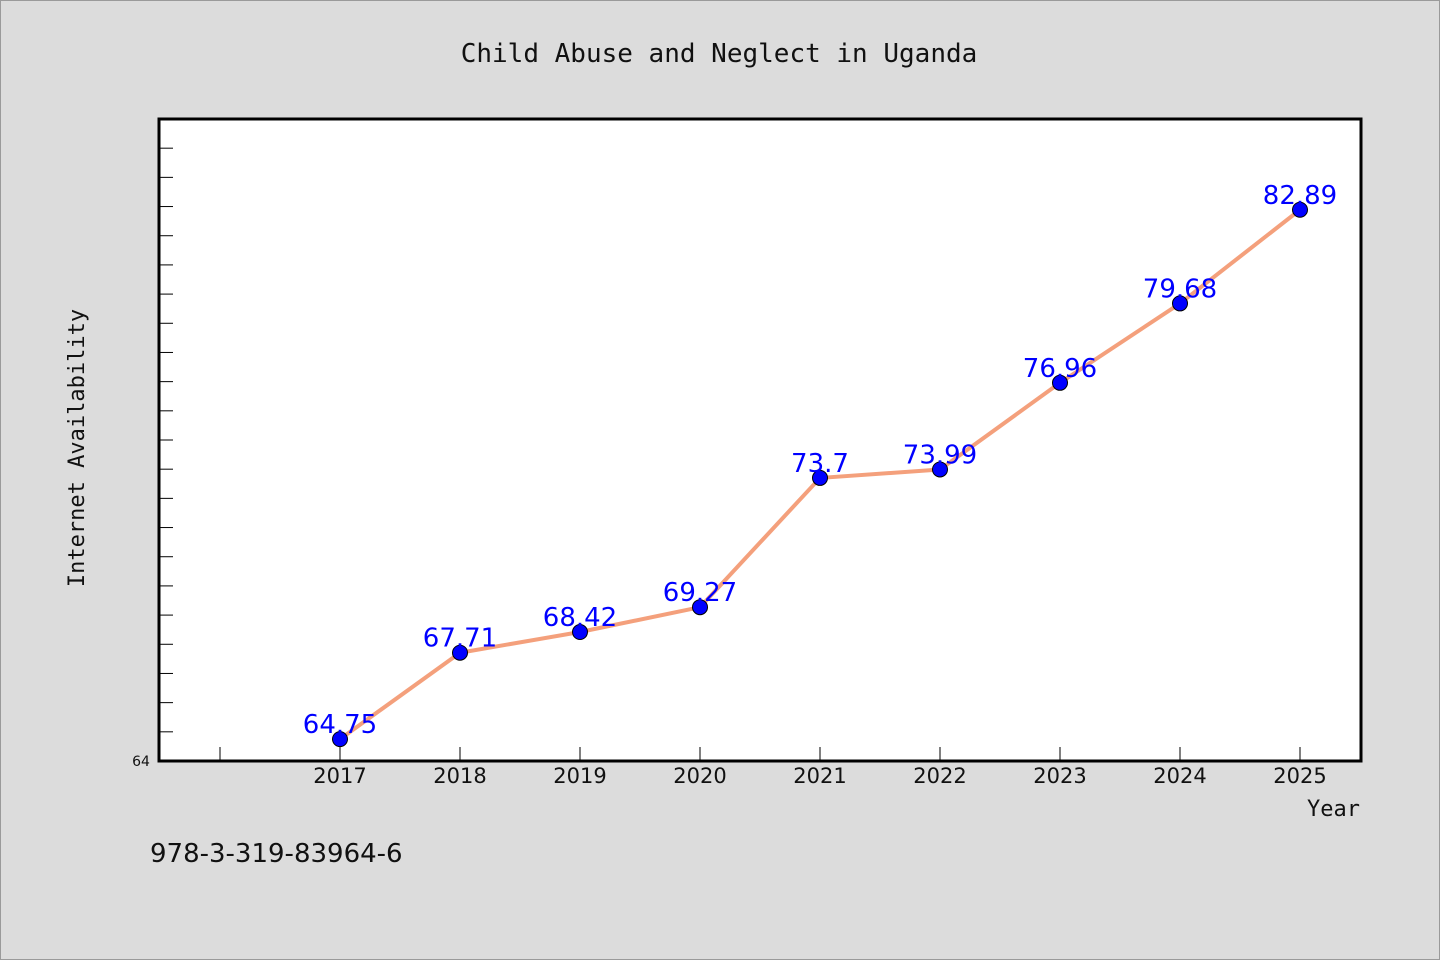 This screenshot has height=960, width=1440. I want to click on x-axis-ticks, so click(760, 754).